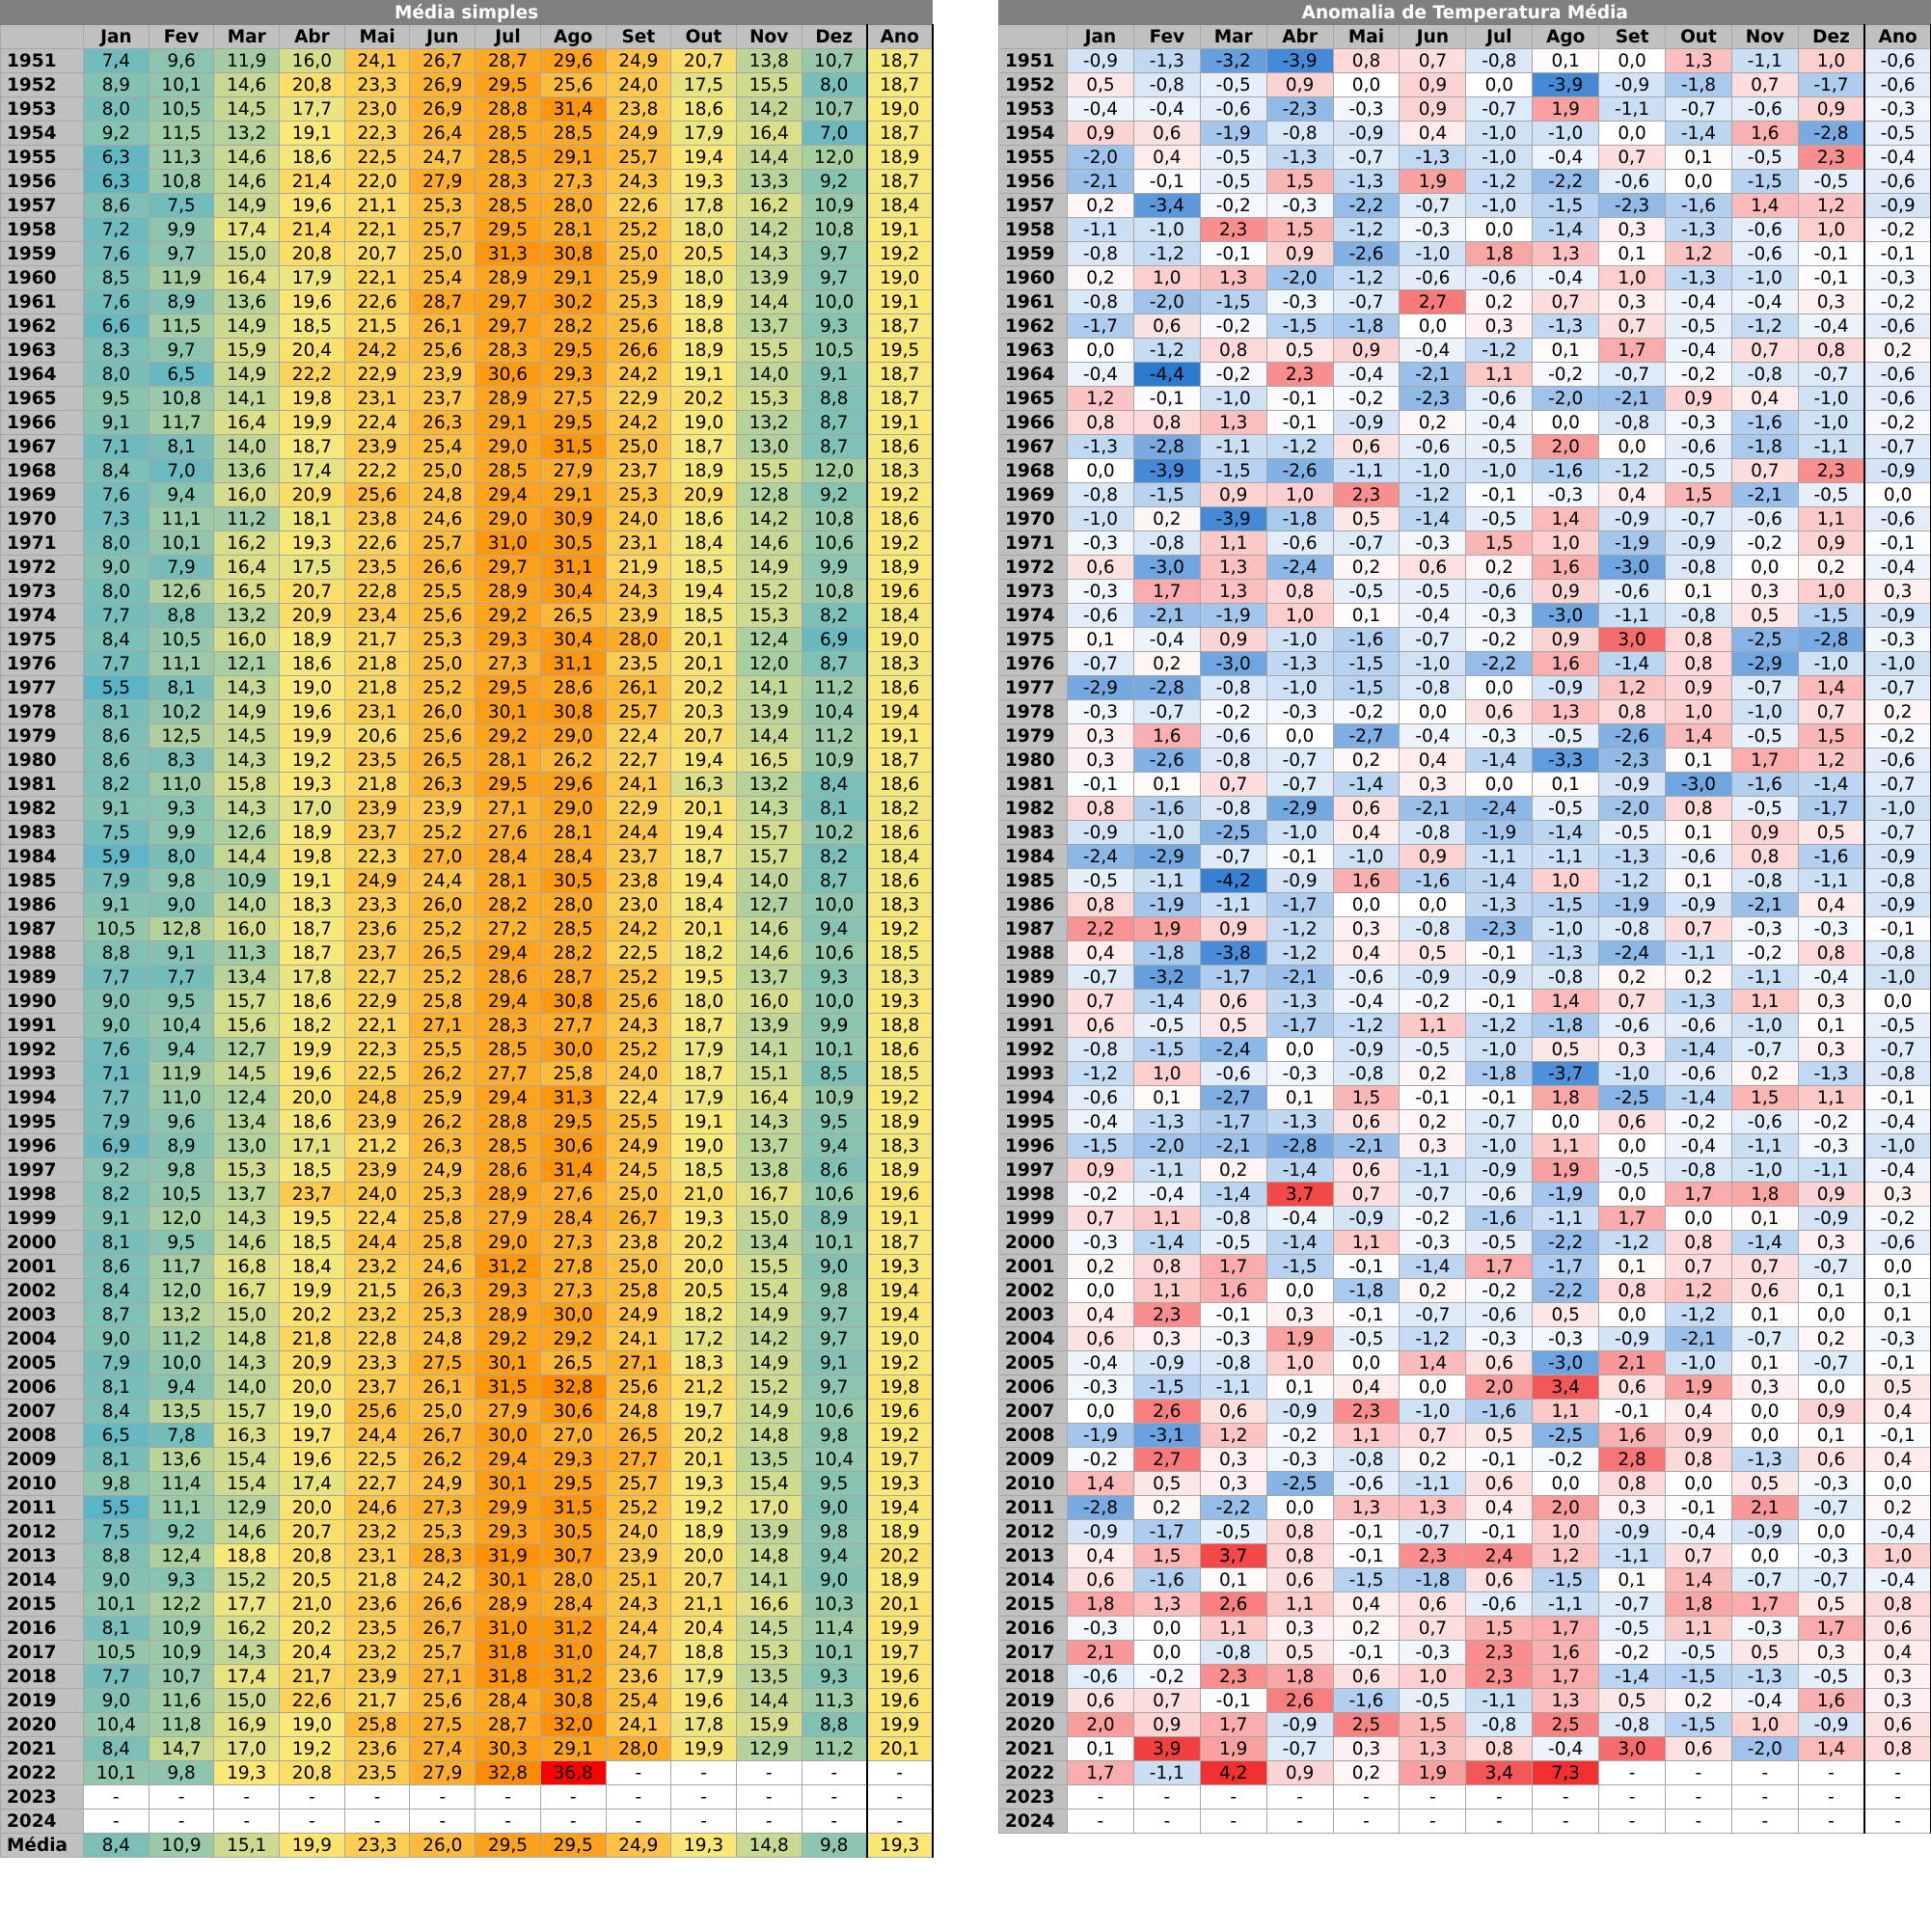  Describe the element at coordinates (377, 735) in the screenshot. I see `temp-cell: 20,6` at that location.